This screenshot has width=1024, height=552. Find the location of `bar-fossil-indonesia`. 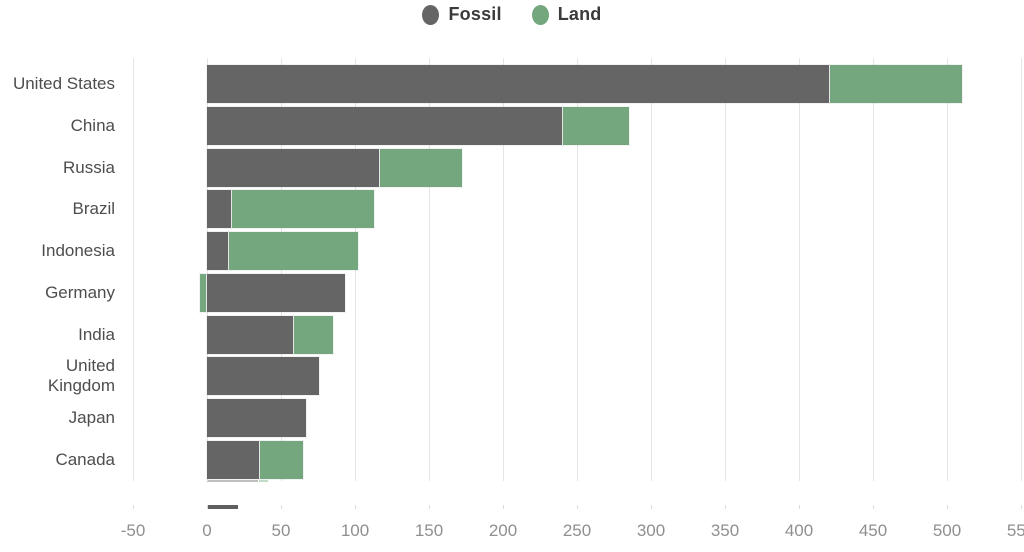

bar-fossil-indonesia is located at coordinates (217, 251).